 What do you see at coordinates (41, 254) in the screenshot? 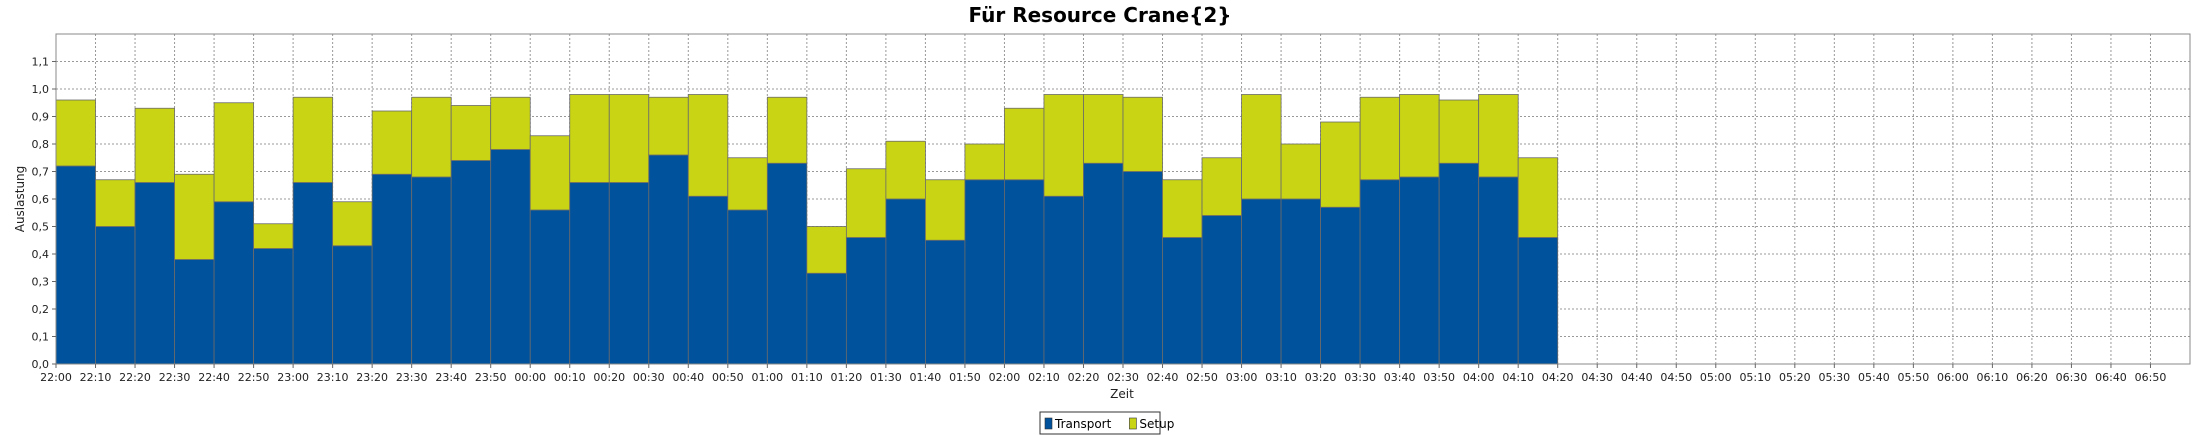
I see `y-tick-label: 0,4` at bounding box center [41, 254].